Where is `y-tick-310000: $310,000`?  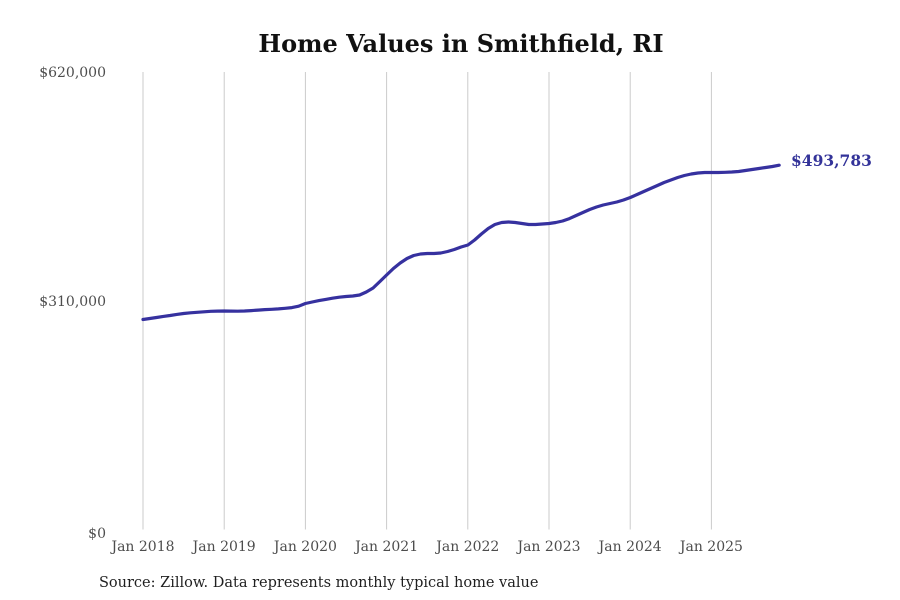
y-tick-310000: $310,000 is located at coordinates (72, 302).